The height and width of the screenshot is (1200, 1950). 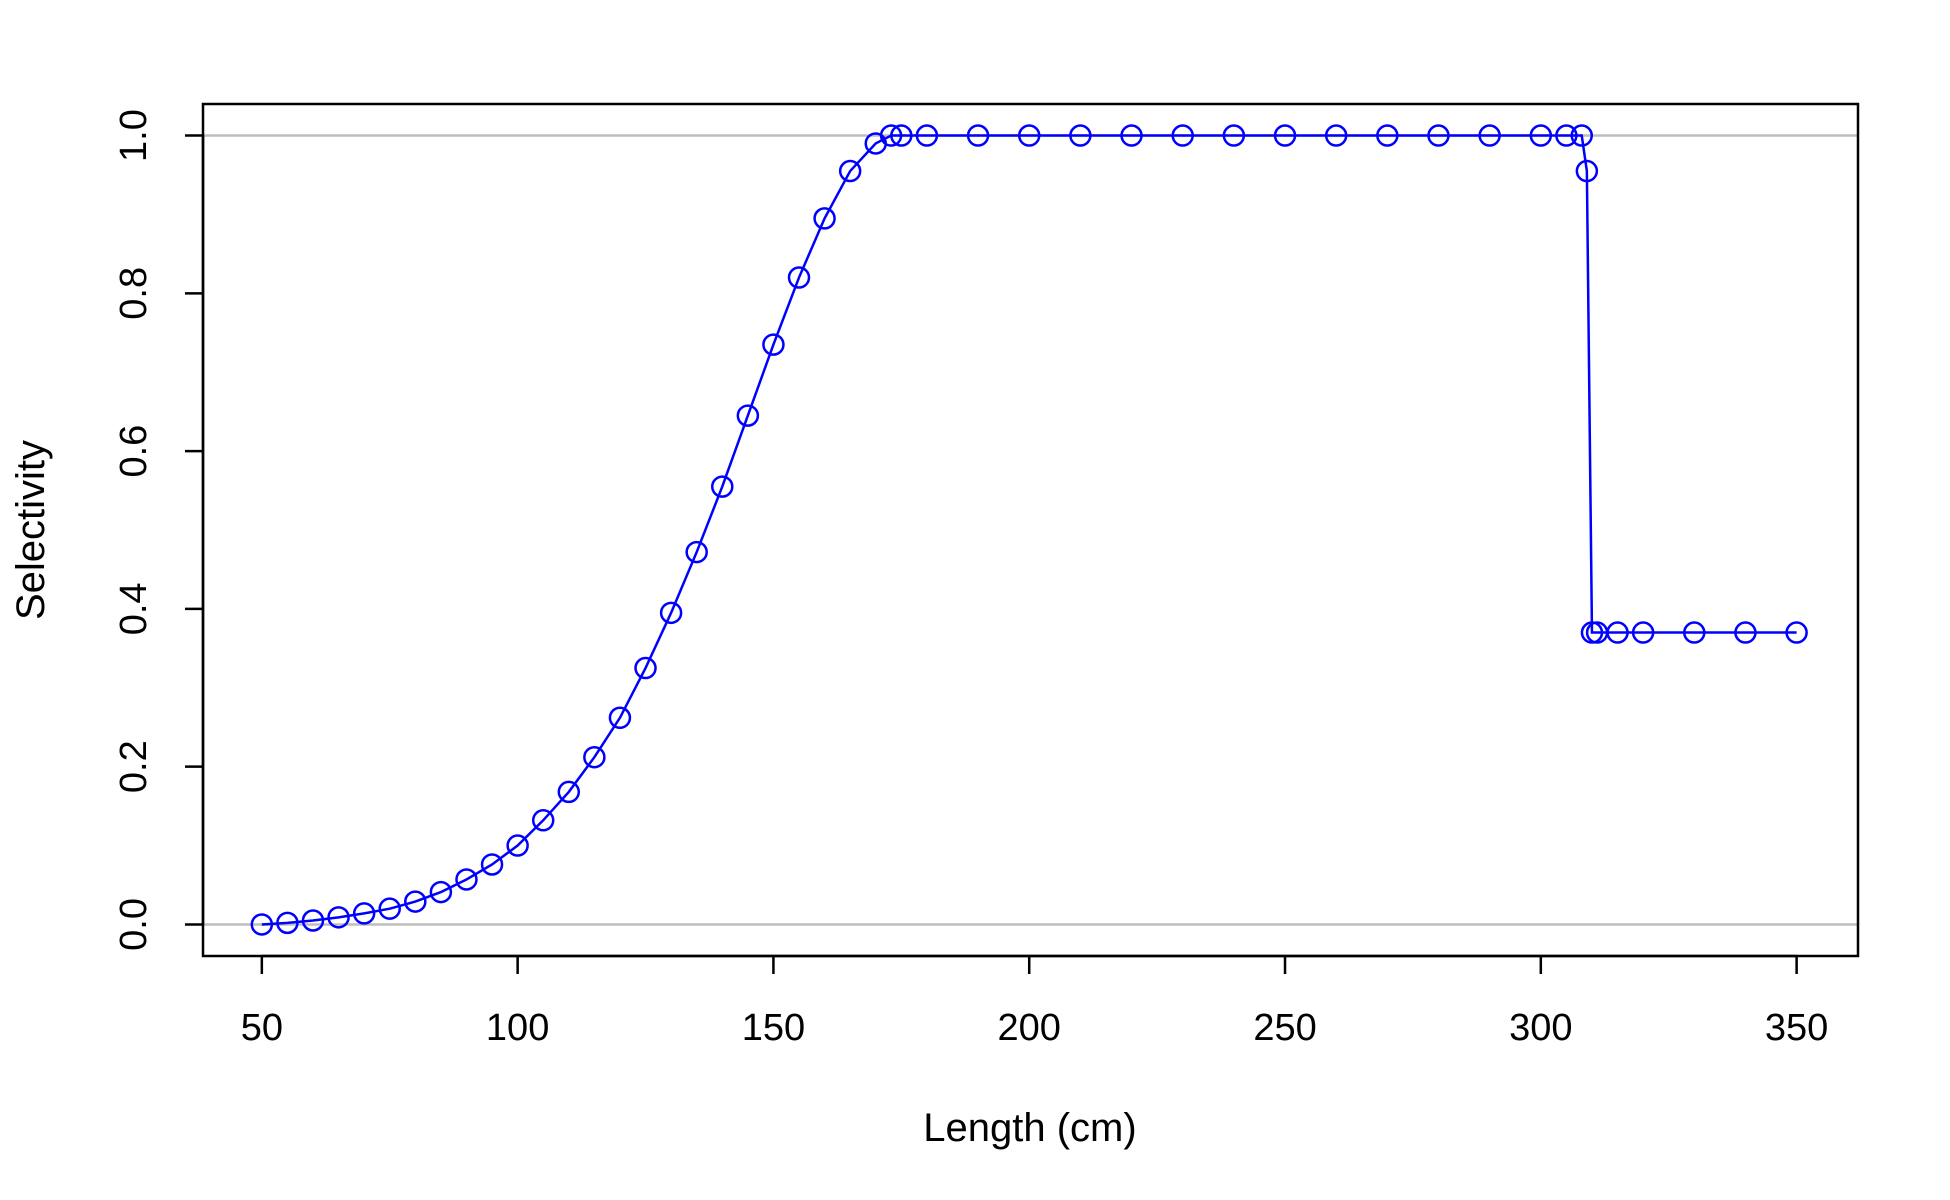 What do you see at coordinates (262, 1028) in the screenshot?
I see `x-tick-label: 50` at bounding box center [262, 1028].